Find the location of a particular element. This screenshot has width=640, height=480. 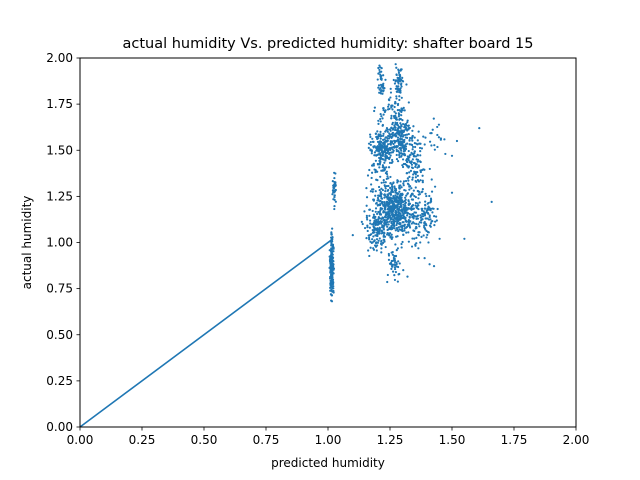

x-tick-label: 0.50 is located at coordinates (204, 440).